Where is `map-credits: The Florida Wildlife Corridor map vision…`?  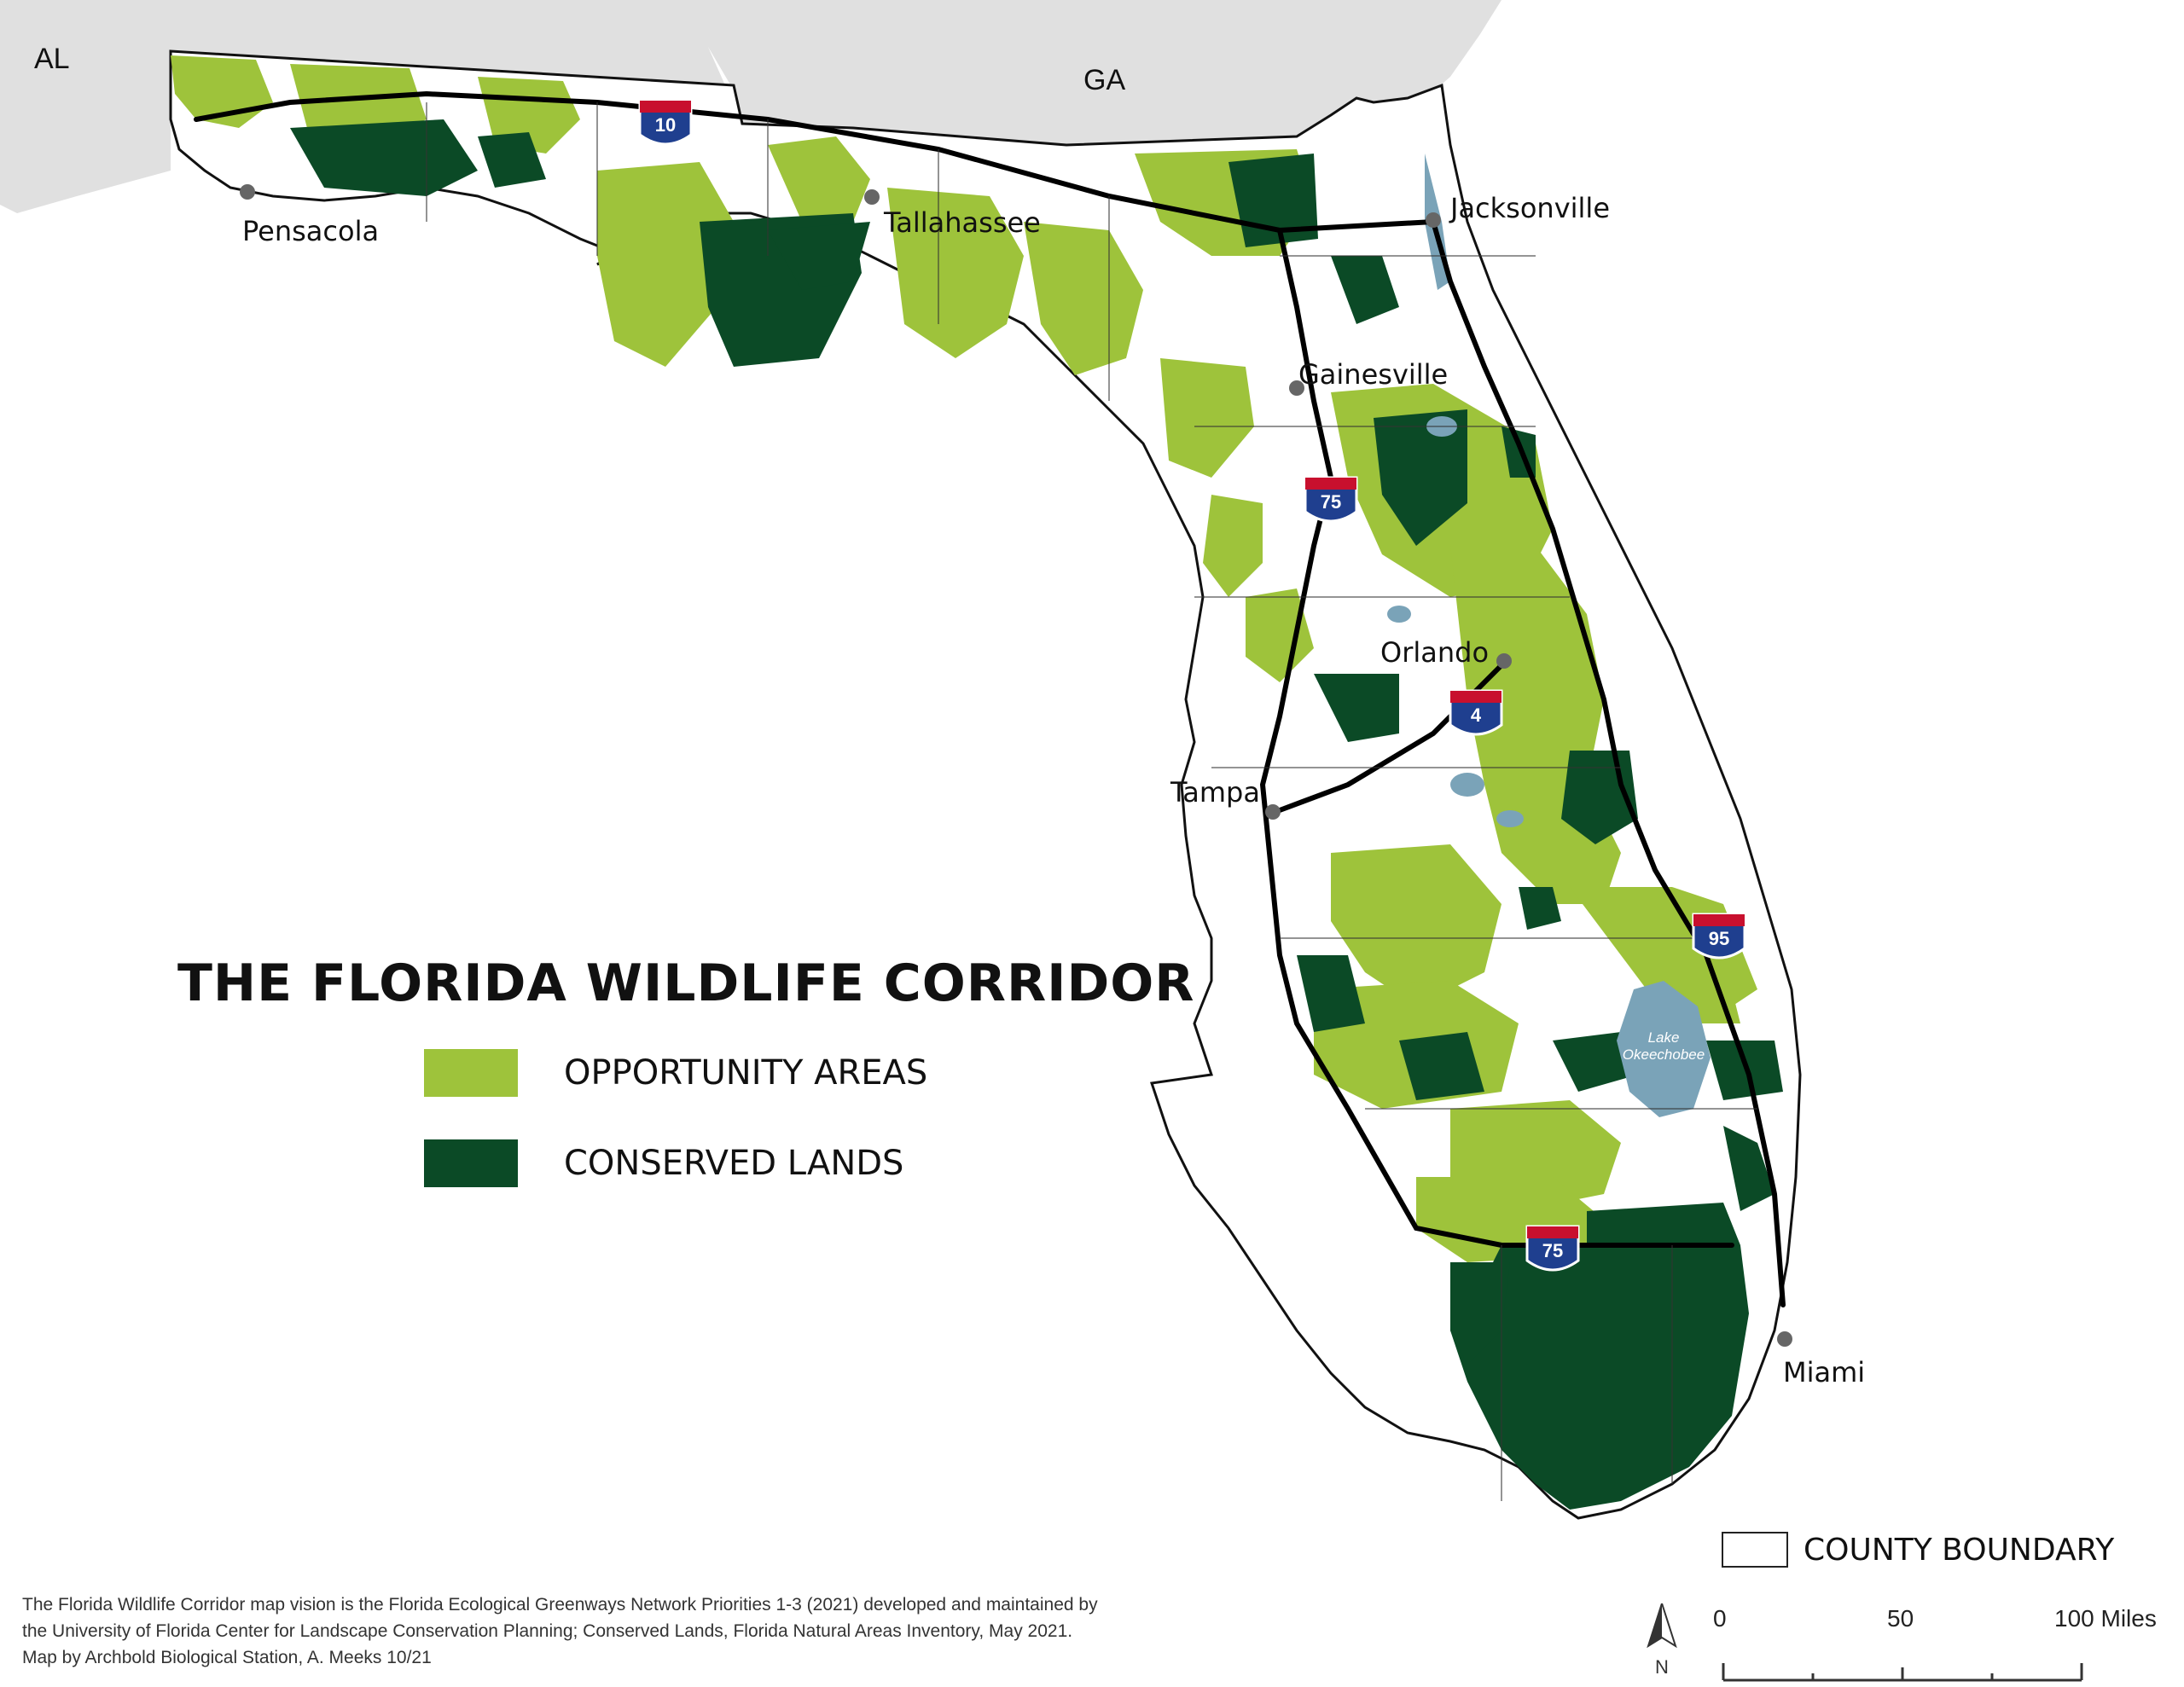 map-credits: The Florida Wildlife Corridor map vision… is located at coordinates (662, 1631).